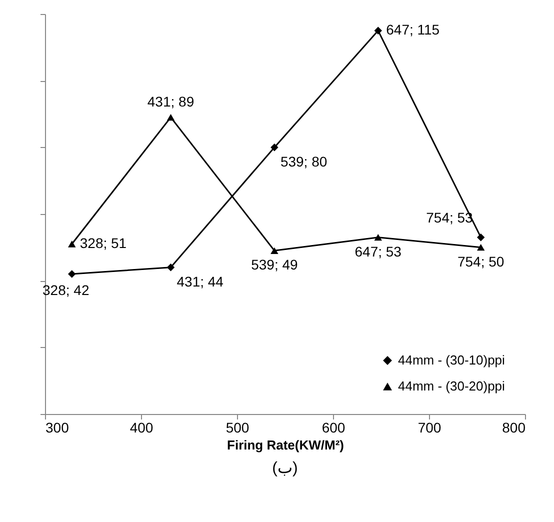 The image size is (554, 522). I want to click on legend-label: 44mm - (30-10)ppi, so click(452, 360).